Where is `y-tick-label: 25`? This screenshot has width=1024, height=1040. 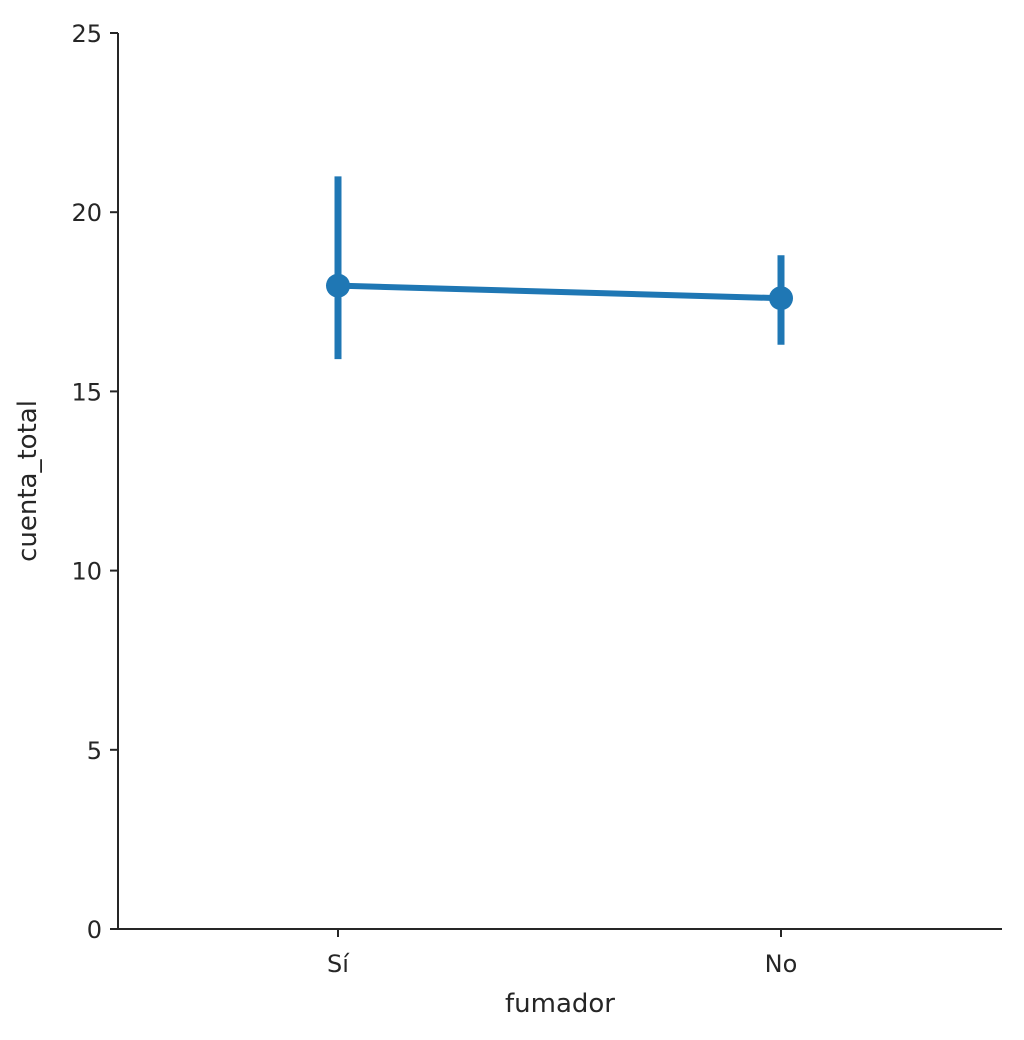
y-tick-label: 25 is located at coordinates (86, 34).